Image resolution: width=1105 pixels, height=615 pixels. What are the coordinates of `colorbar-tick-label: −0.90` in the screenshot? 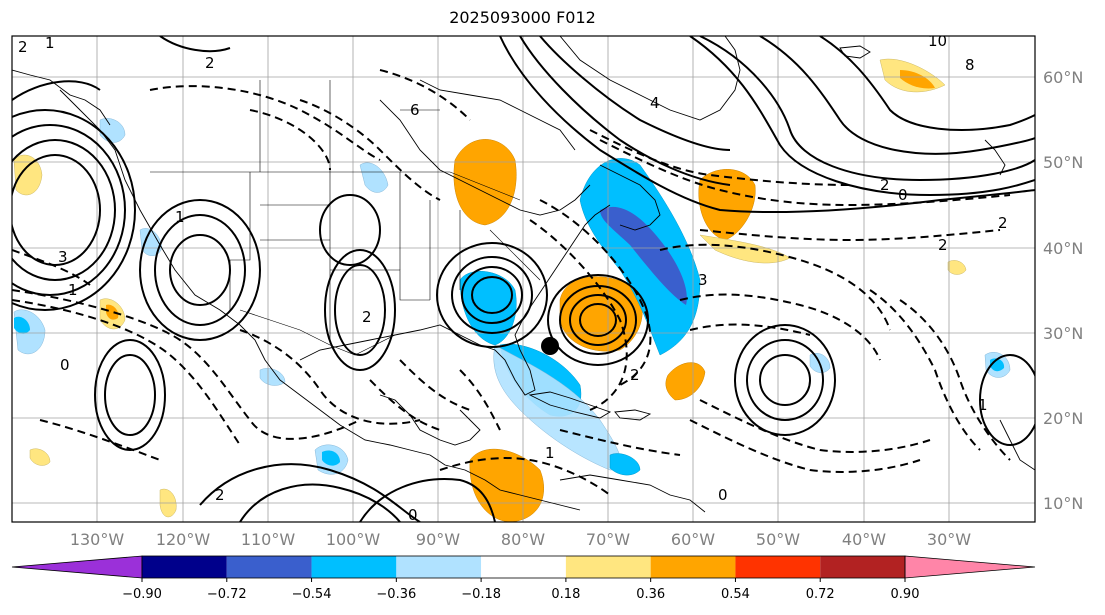 It's located at (142, 594).